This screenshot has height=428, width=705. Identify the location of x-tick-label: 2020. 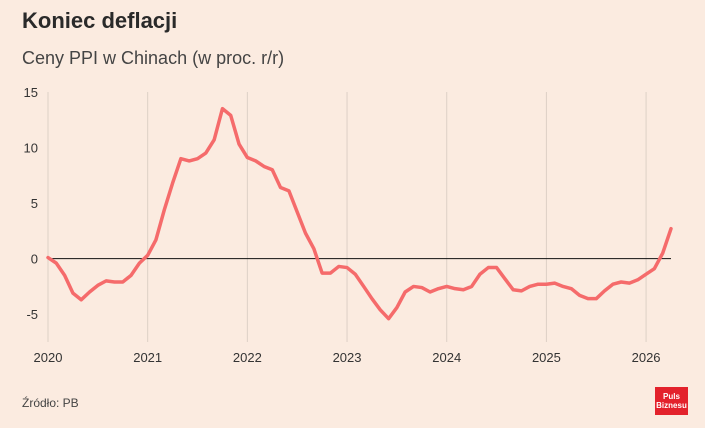
(48, 357).